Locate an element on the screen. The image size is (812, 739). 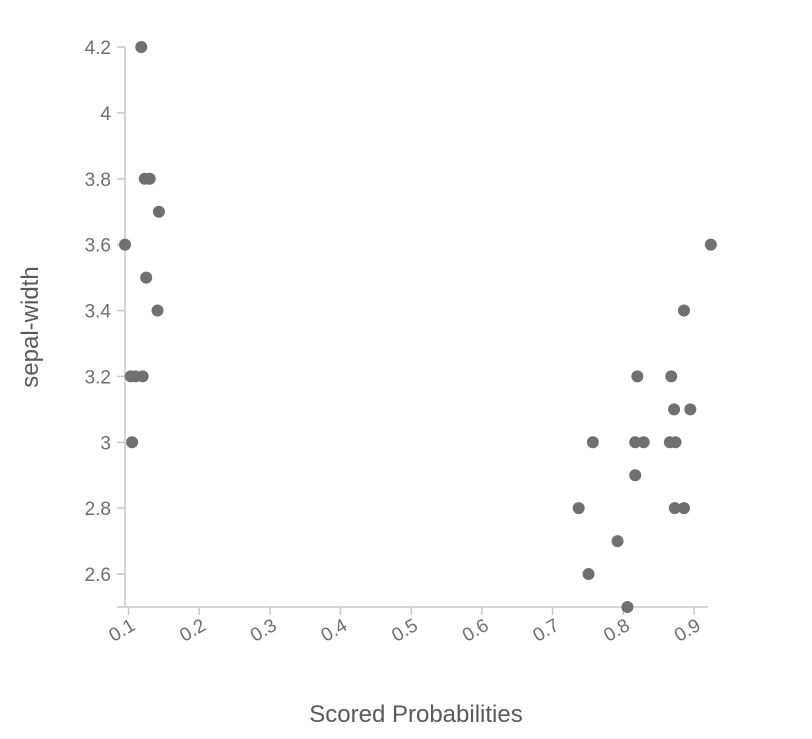
x-tick-label: 0.2 is located at coordinates (192, 630).